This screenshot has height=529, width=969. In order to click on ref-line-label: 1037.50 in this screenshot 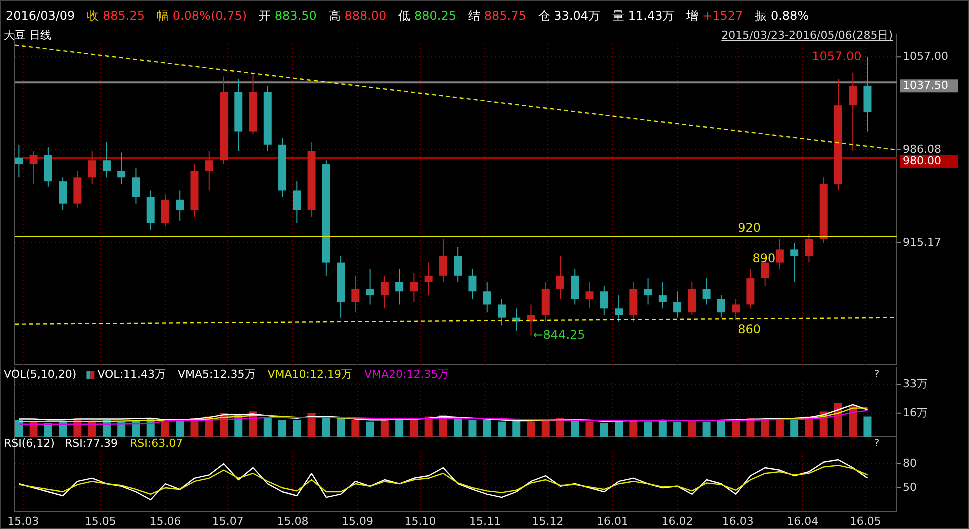, I will do `click(925, 85)`.